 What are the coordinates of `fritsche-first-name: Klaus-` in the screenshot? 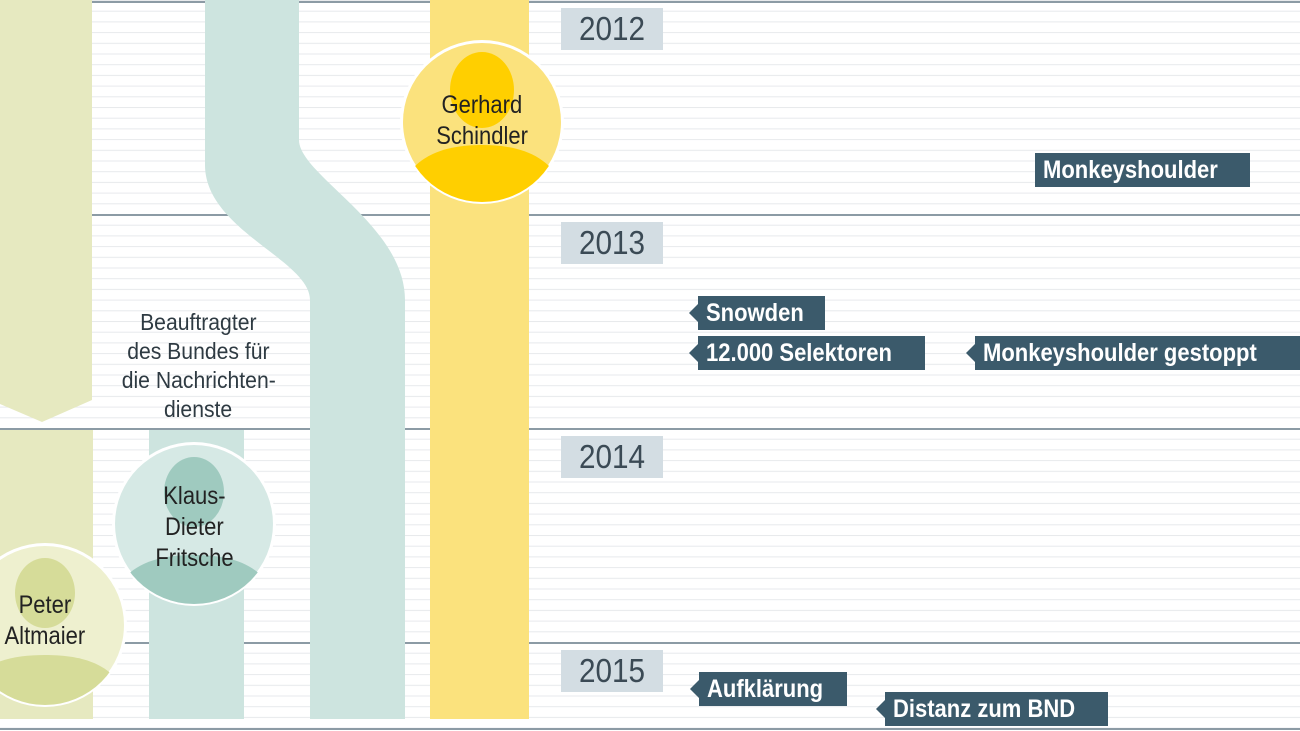 It's located at (194, 496).